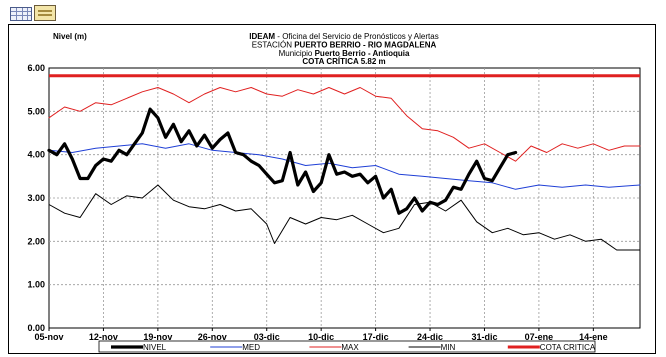 The width and height of the screenshot is (666, 357). Describe the element at coordinates (267, 337) in the screenshot. I see `x-tick-label: 03-dic` at that location.